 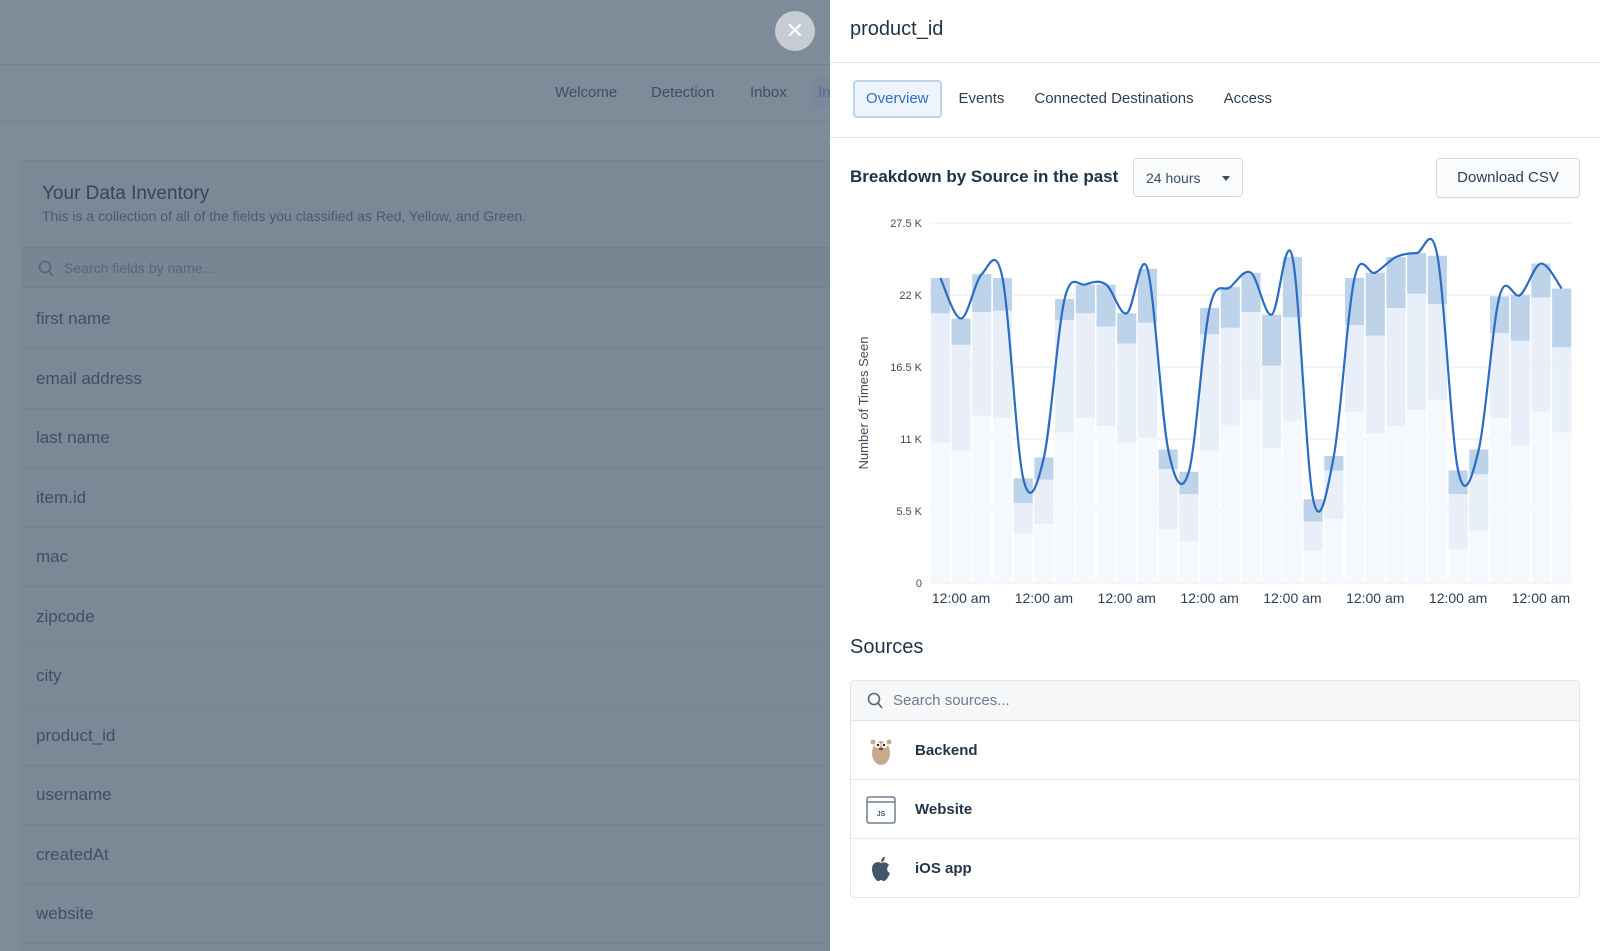 What do you see at coordinates (426, 736) in the screenshot?
I see `field-row: product_id` at bounding box center [426, 736].